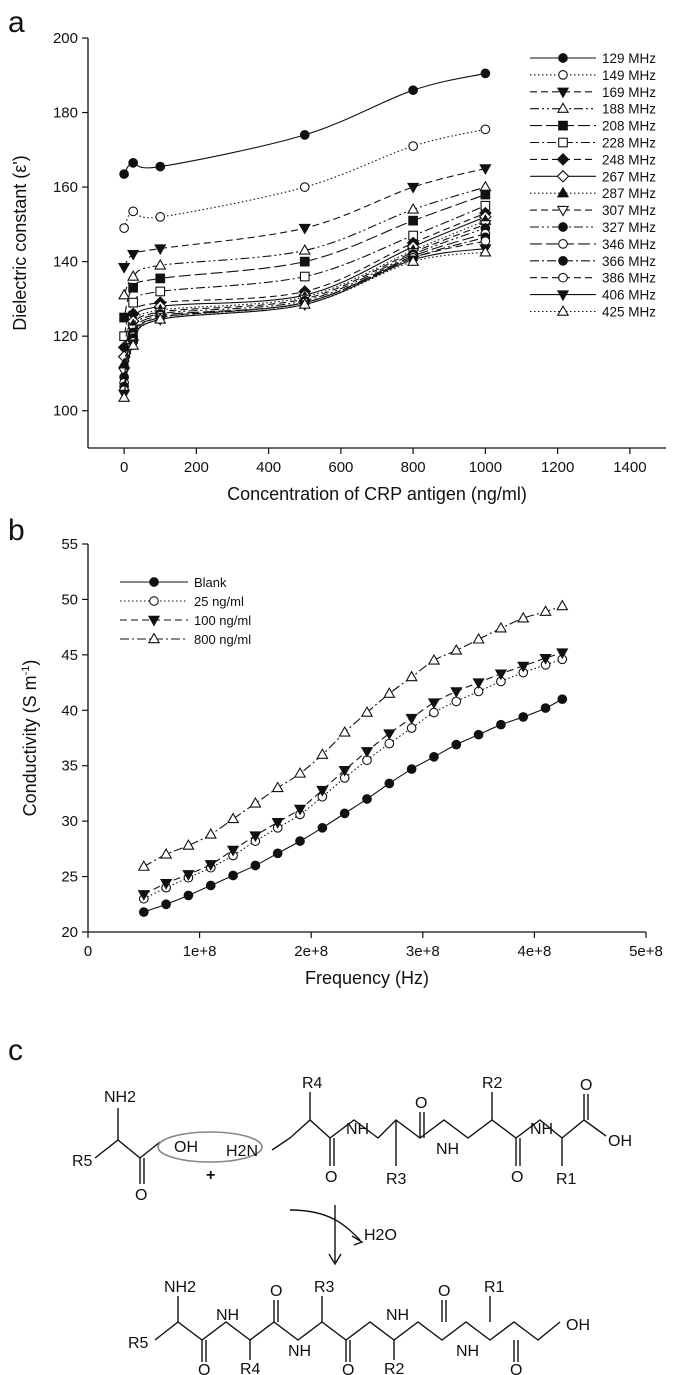 This screenshot has height=1375, width=677. What do you see at coordinates (492, 1083) in the screenshot?
I see `reactant-r2-label: R2` at bounding box center [492, 1083].